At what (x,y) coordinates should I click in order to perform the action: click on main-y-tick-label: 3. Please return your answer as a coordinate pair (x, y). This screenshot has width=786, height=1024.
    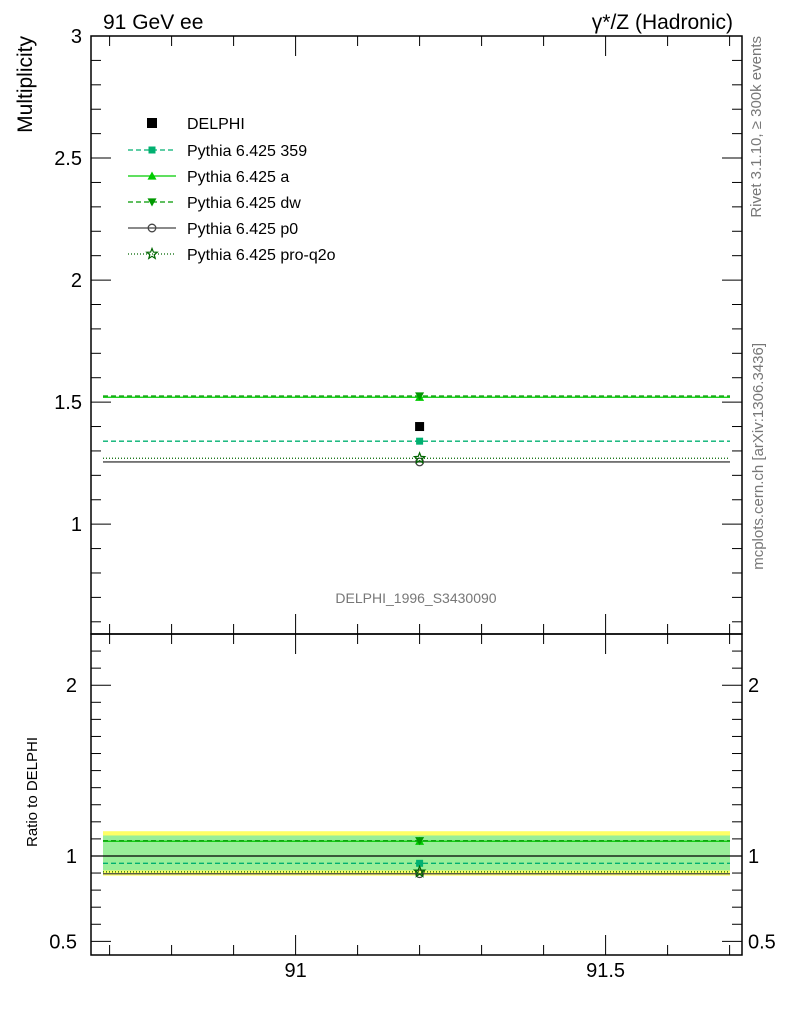
    Looking at the image, I should click on (76, 37).